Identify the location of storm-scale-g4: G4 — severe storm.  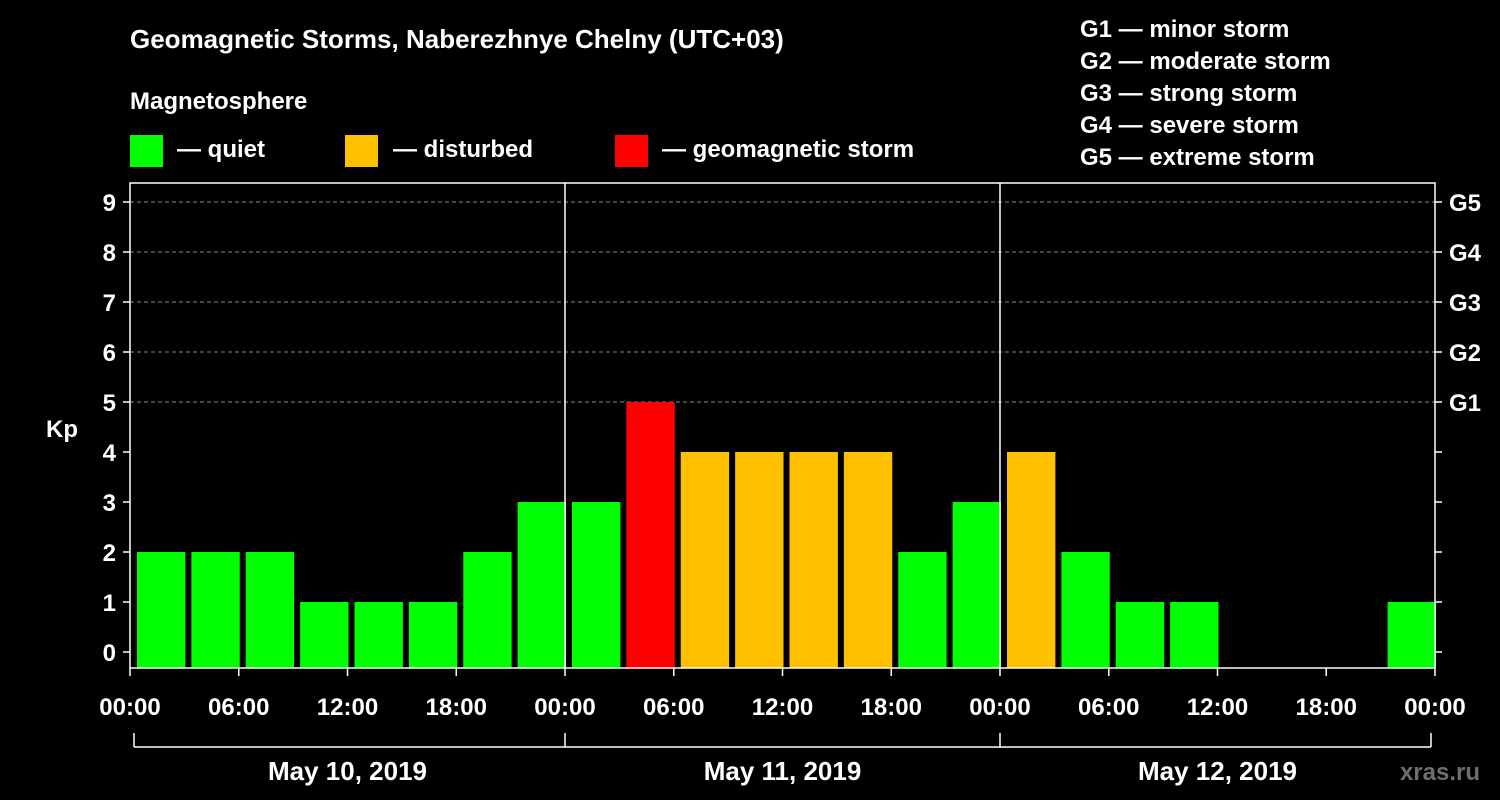
(1189, 125).